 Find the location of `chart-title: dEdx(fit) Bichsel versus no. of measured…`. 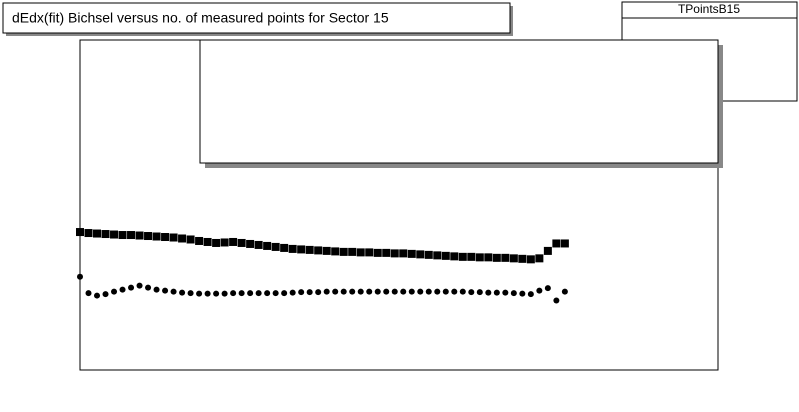

chart-title: dEdx(fit) Bichsel versus no. of measured… is located at coordinates (200, 18).